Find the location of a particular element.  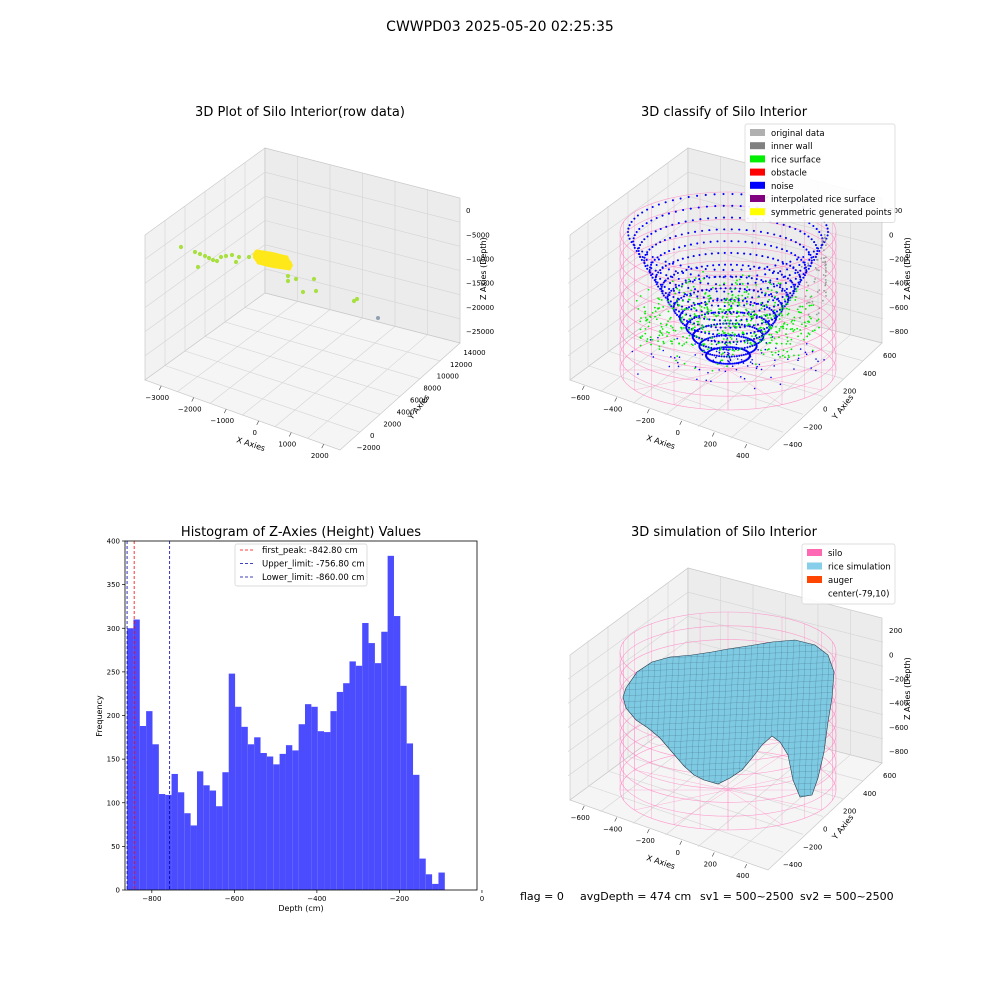

z-axis-label: Z Axies (Depth) is located at coordinates (907, 268).